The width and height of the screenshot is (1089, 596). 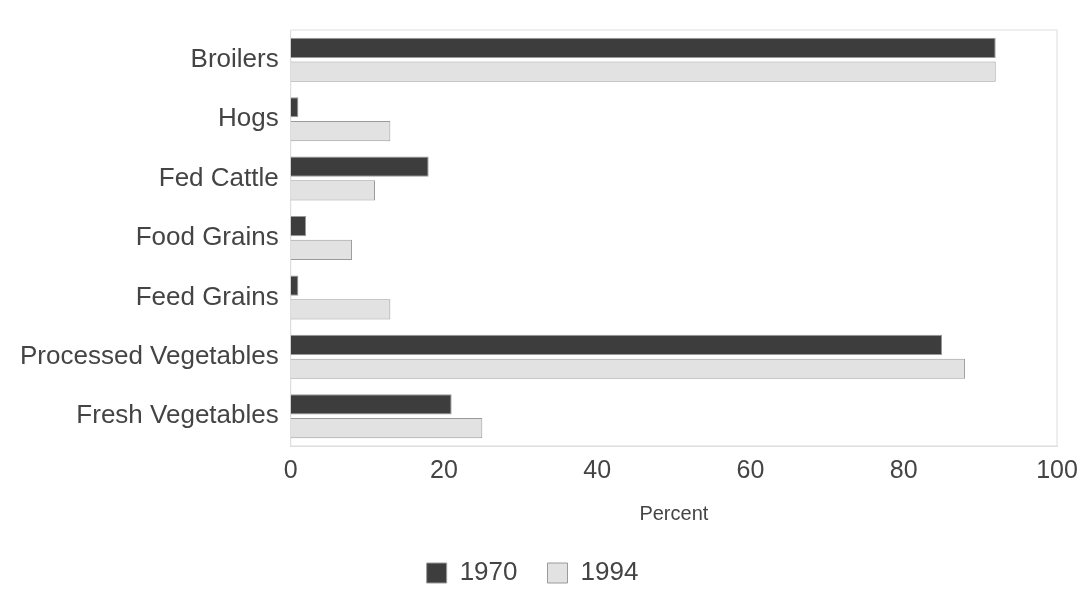 What do you see at coordinates (207, 295) in the screenshot?
I see `y-tick-label: Feed Grains` at bounding box center [207, 295].